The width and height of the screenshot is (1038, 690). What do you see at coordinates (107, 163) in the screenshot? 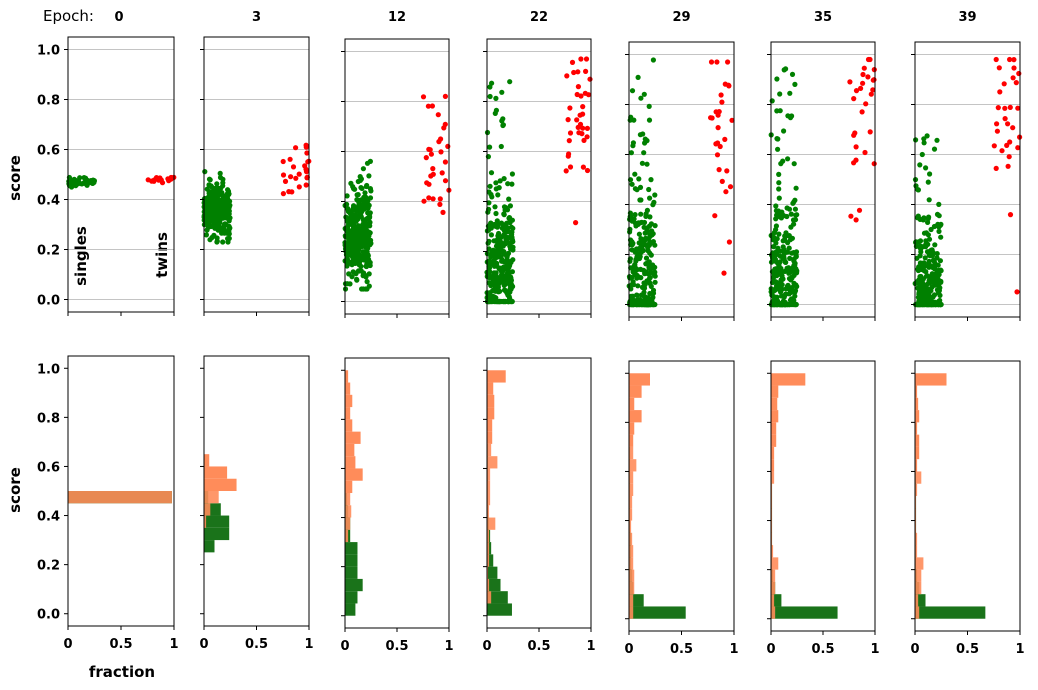
I see `scatter-subplot-epoch-0: 0.0 0.2 0.4 0.6 0.8 1.0 0` at bounding box center [107, 163].